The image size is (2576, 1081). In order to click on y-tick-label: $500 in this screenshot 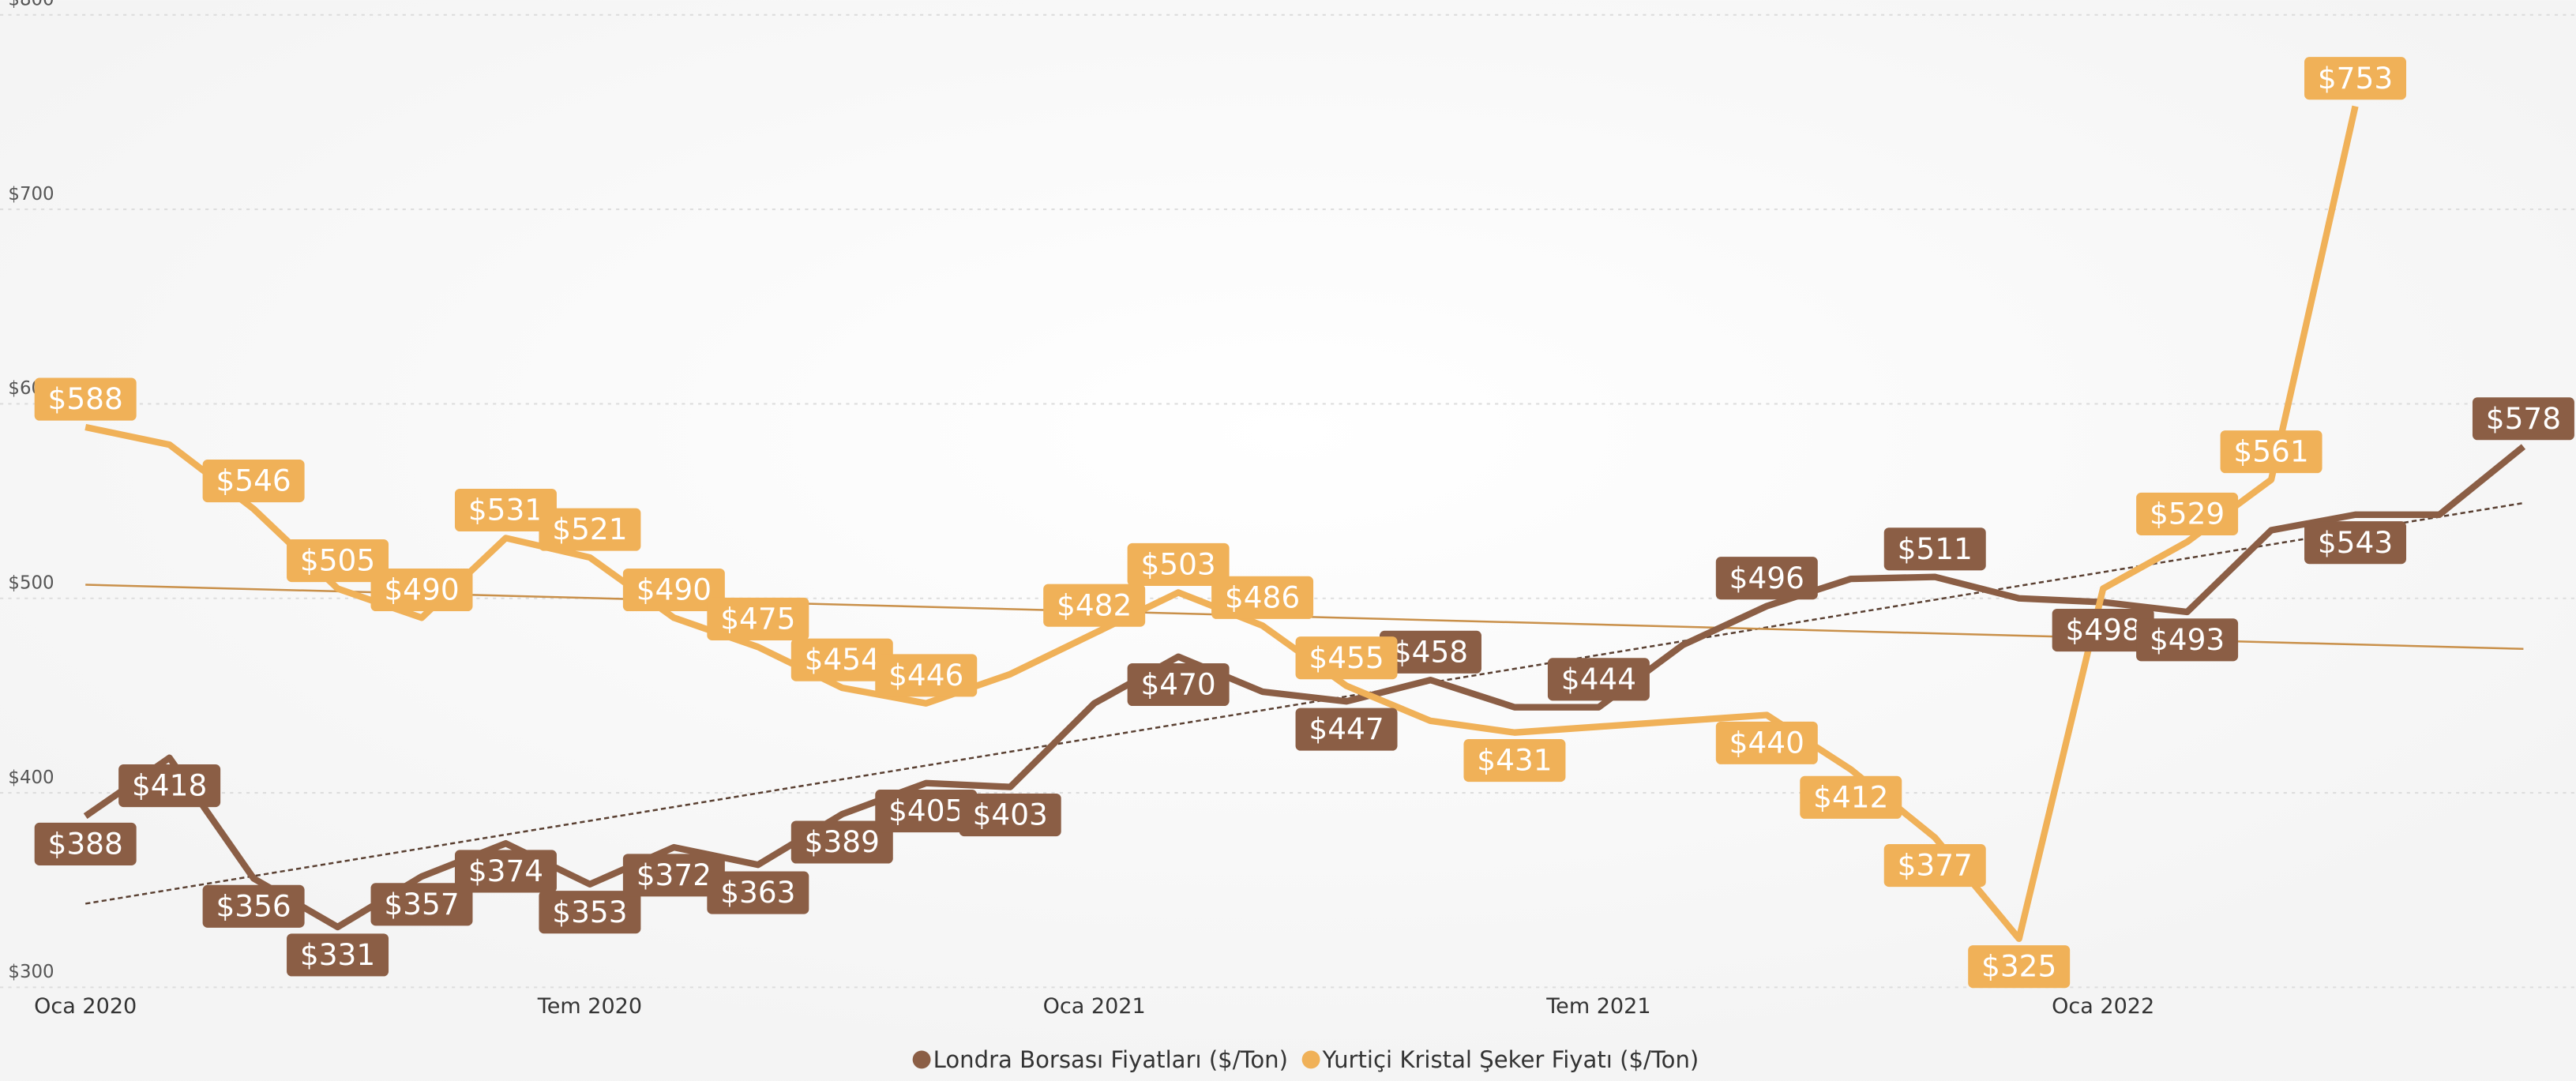, I will do `click(31, 583)`.